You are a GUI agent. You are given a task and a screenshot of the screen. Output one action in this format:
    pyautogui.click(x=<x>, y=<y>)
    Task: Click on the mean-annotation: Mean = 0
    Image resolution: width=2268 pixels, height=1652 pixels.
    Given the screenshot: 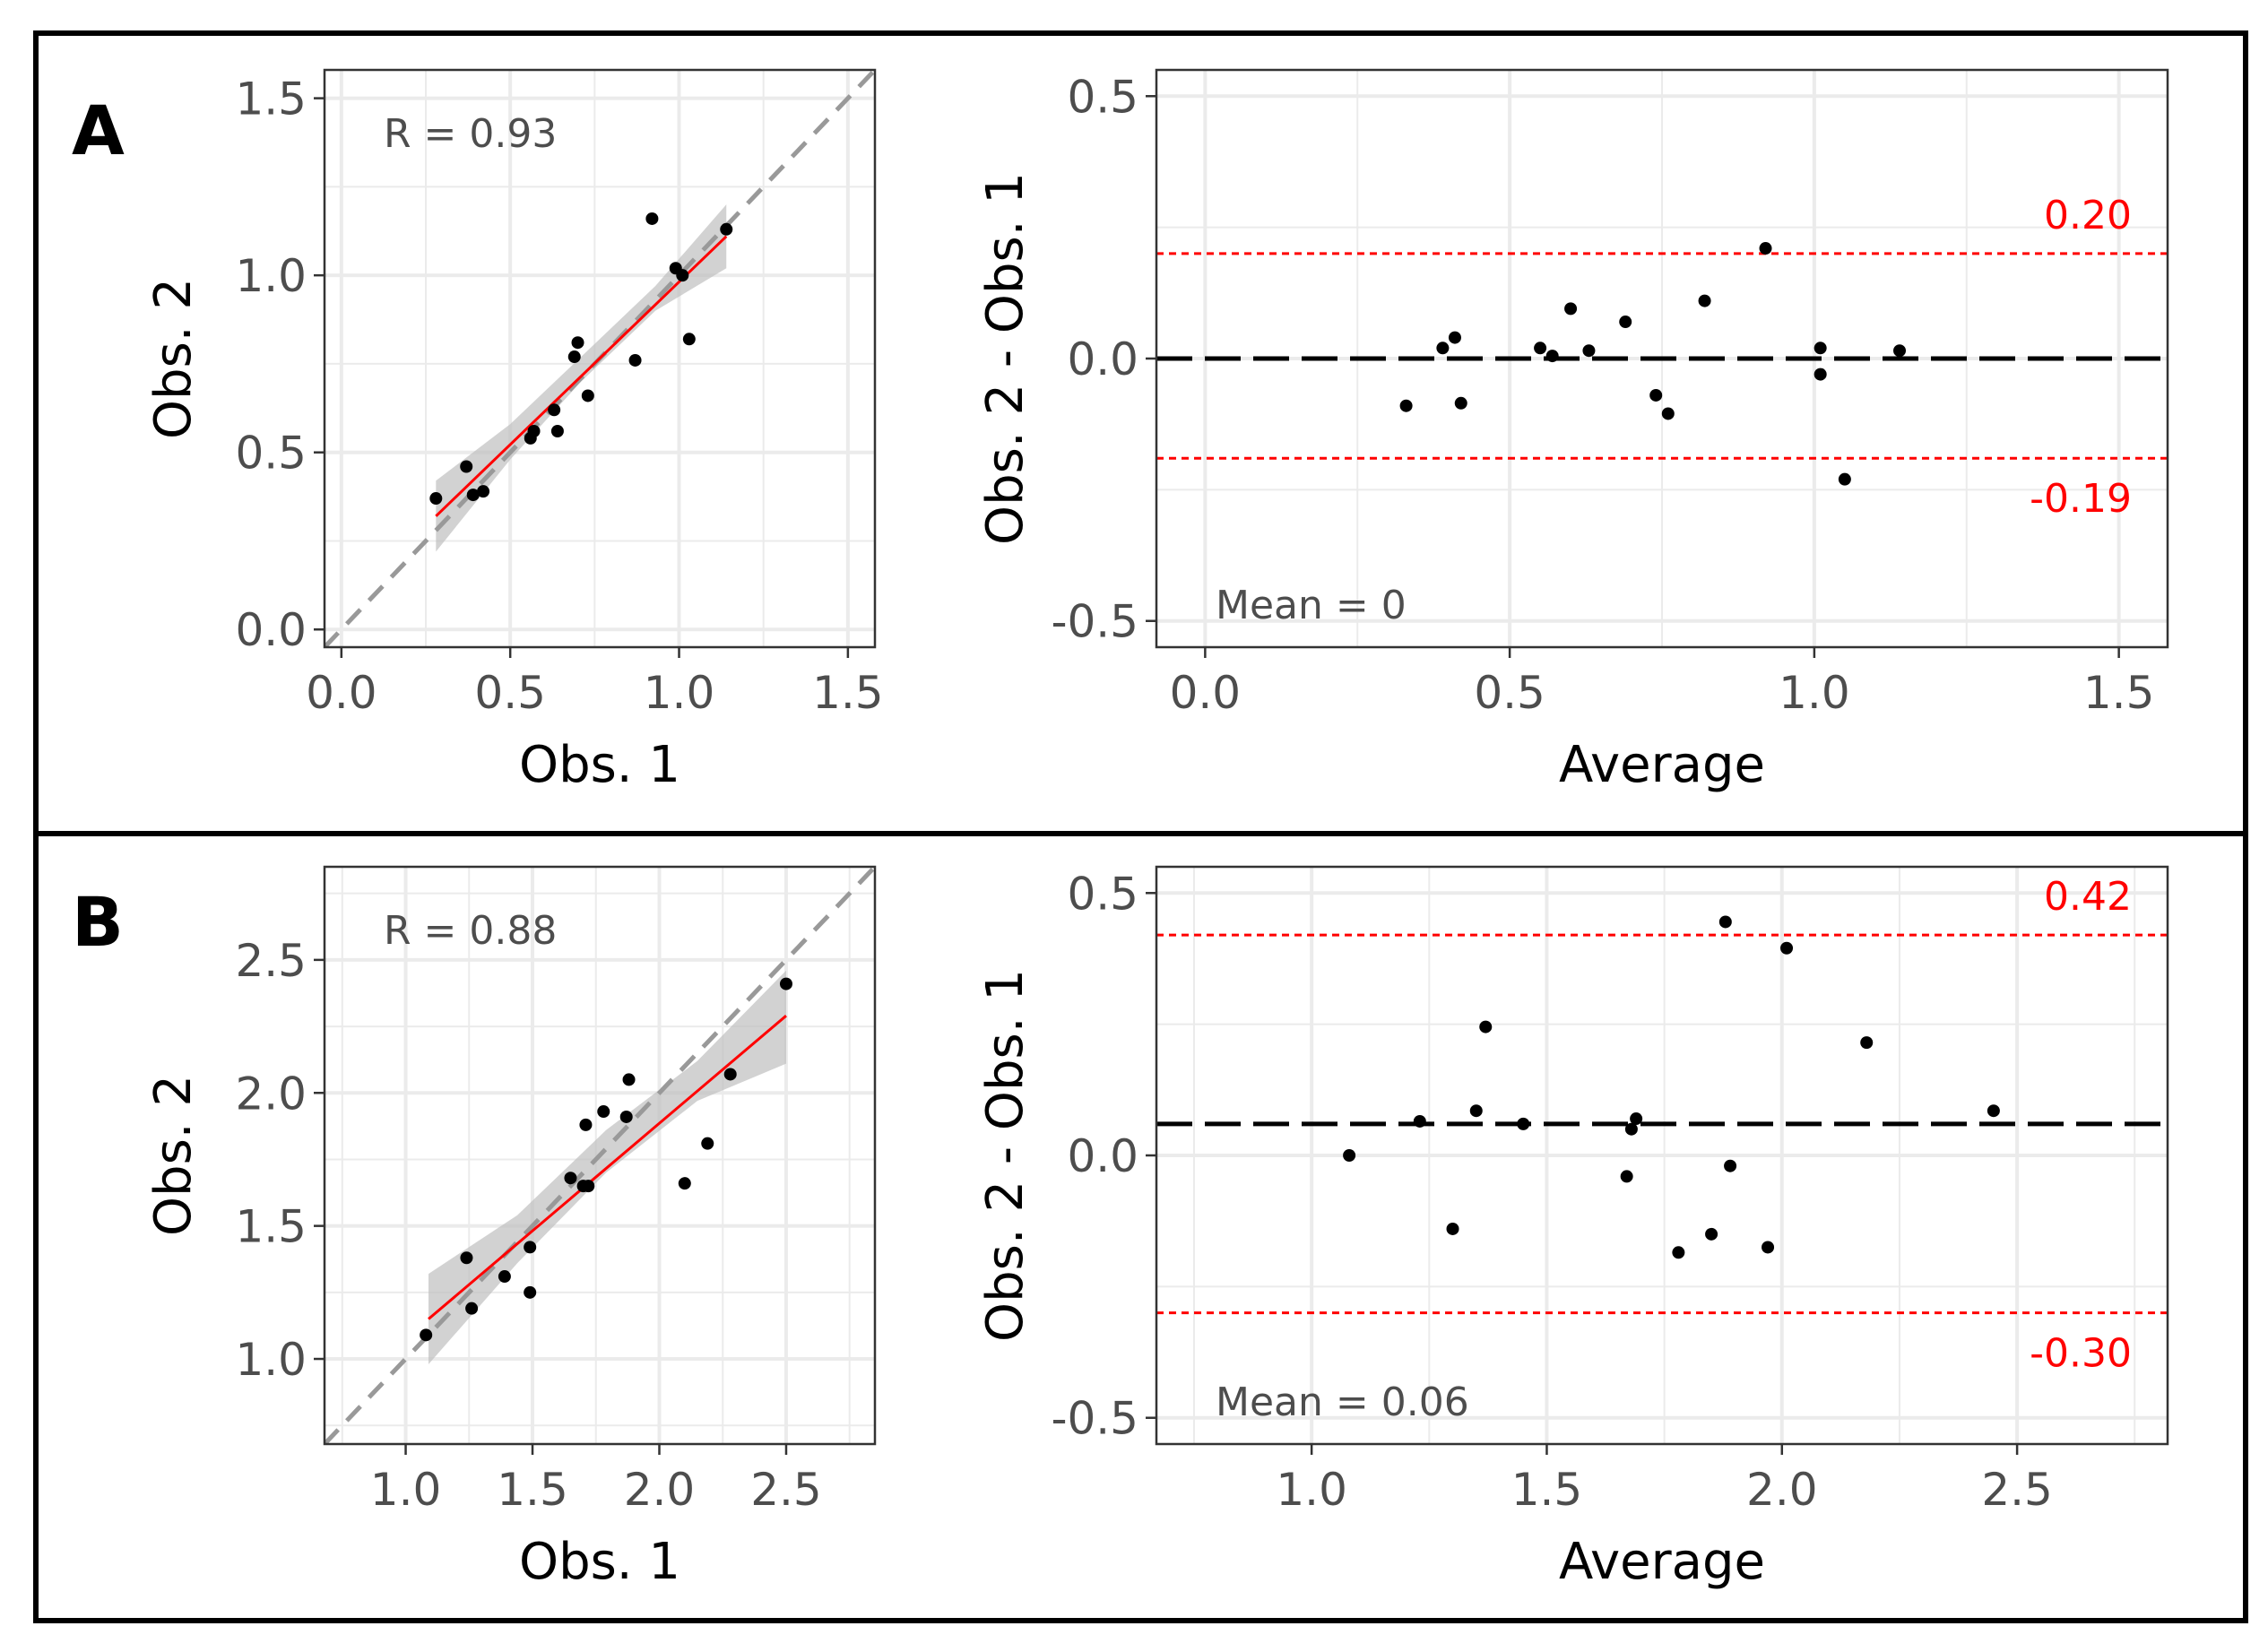 What is the action you would take?
    pyautogui.click(x=1311, y=605)
    